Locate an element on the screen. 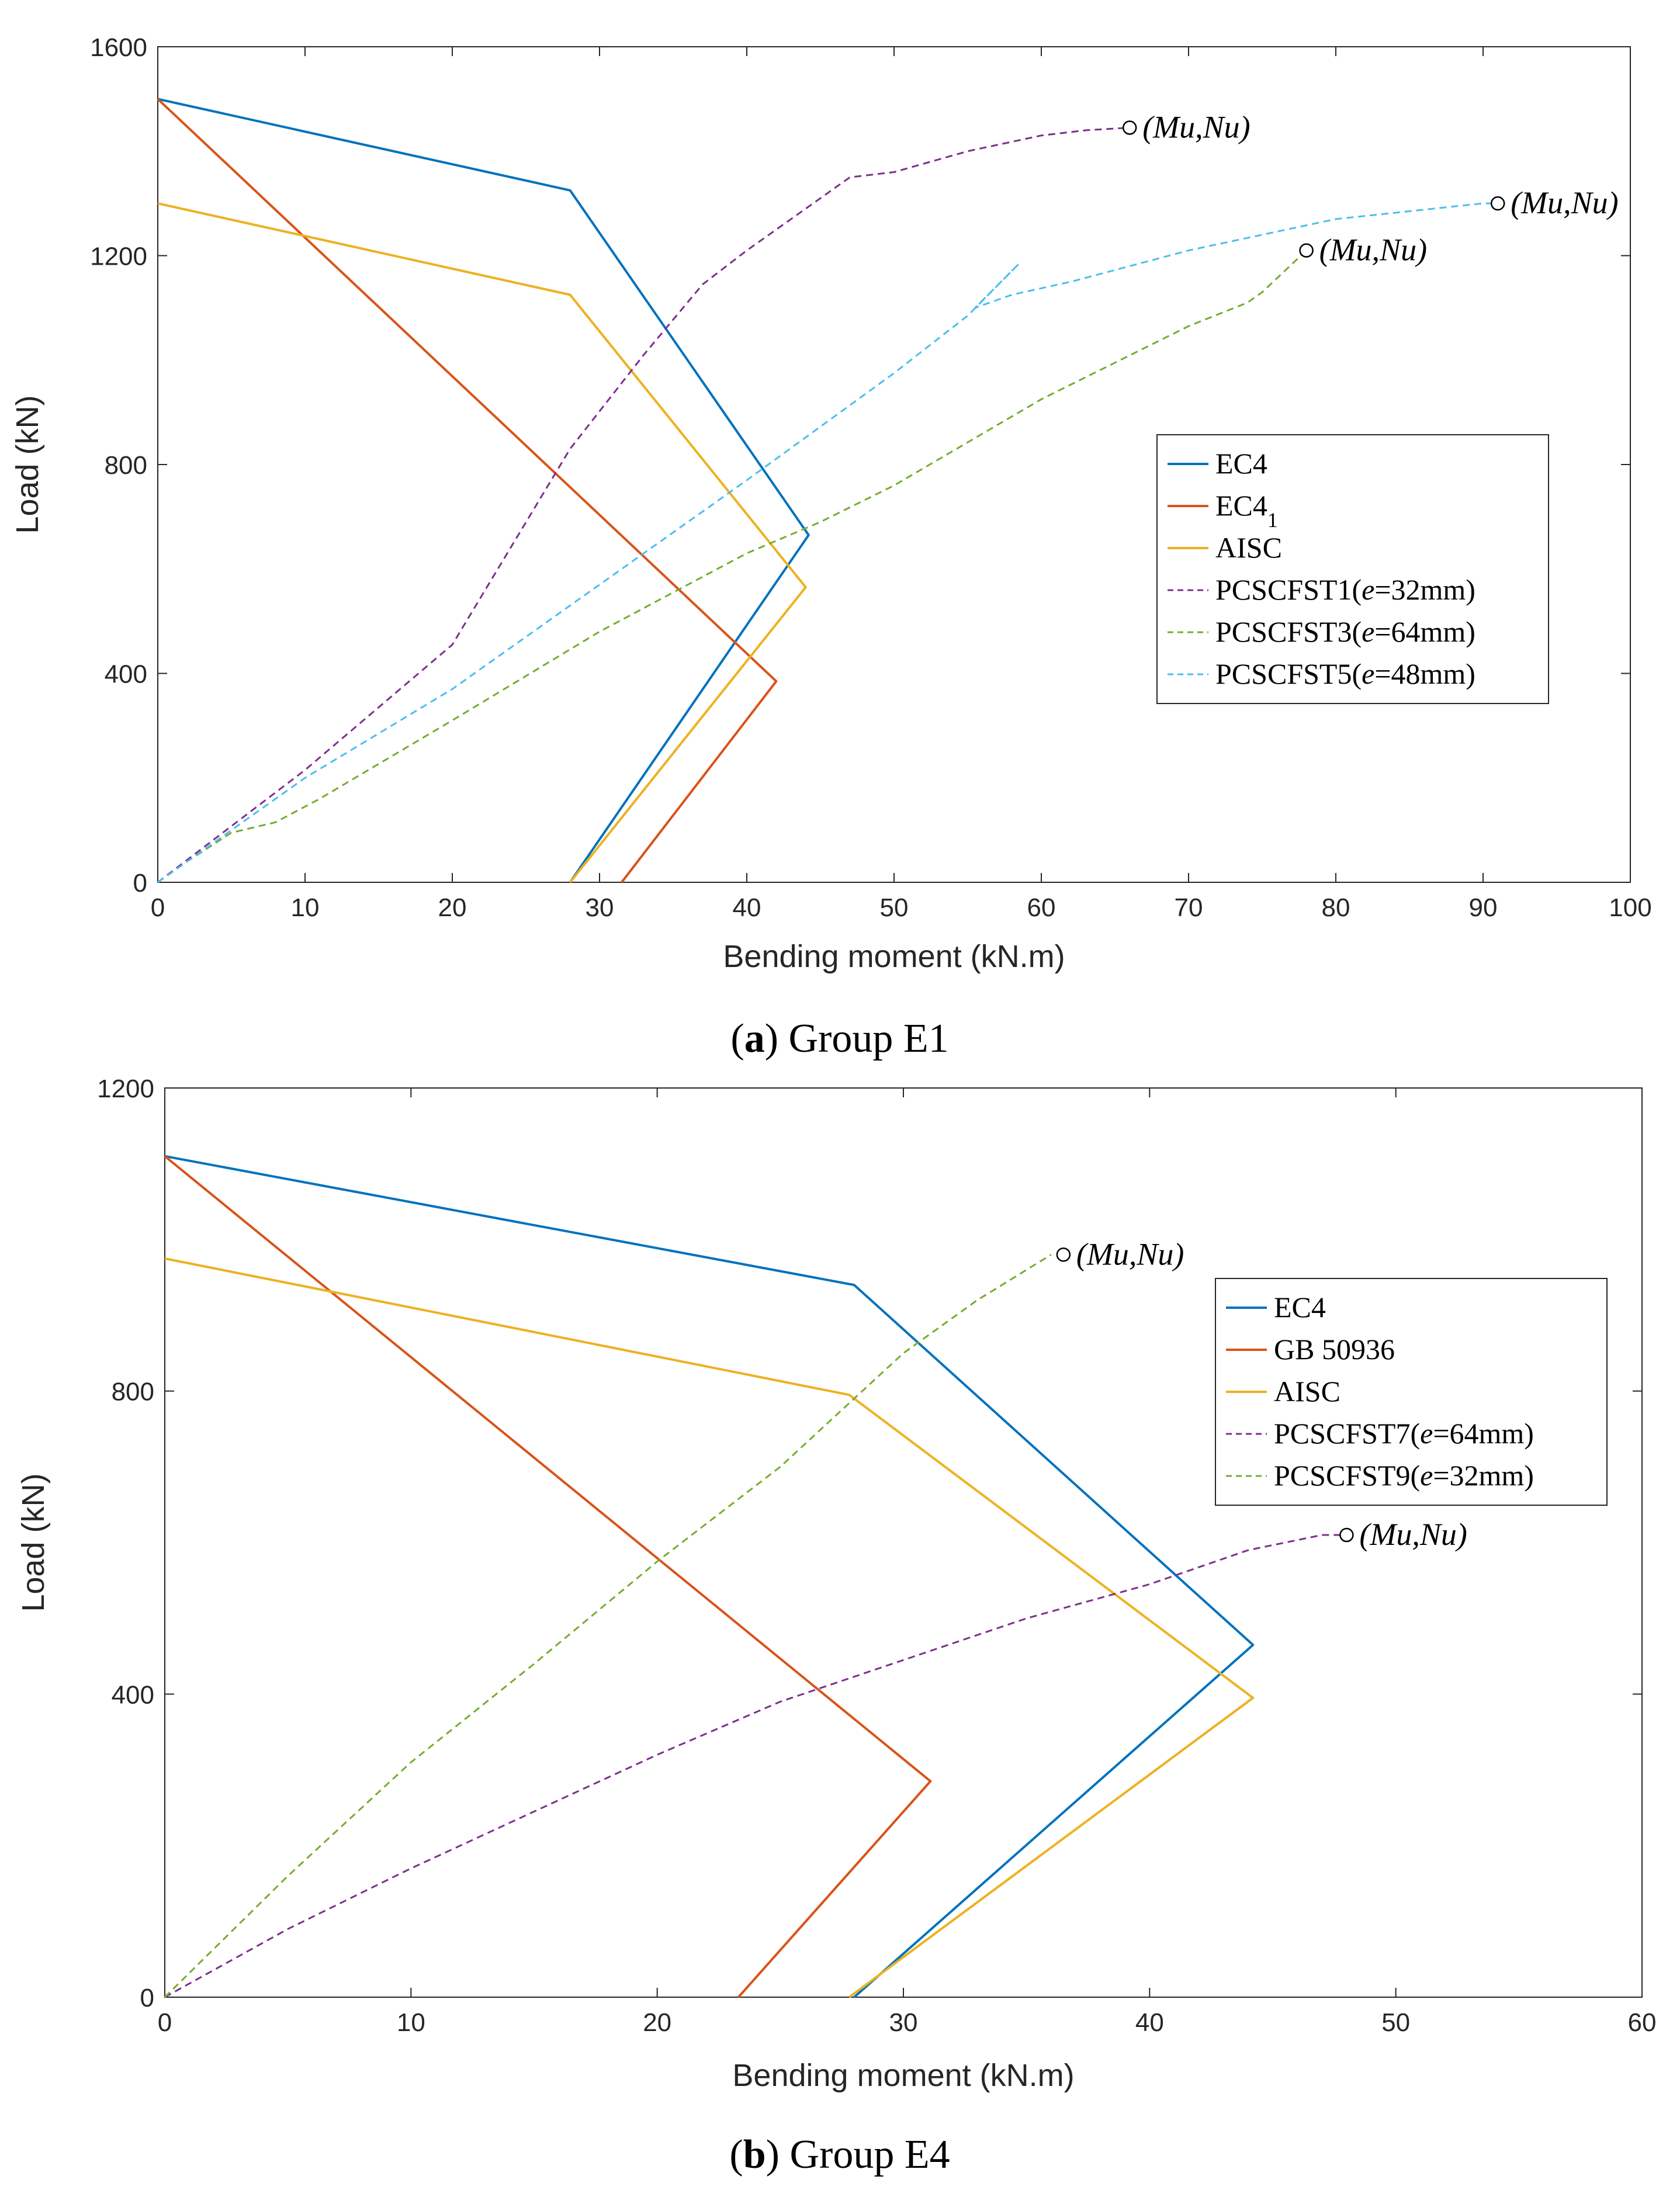 The image size is (1680, 2190). y-tick-label: 1600 is located at coordinates (118, 47).